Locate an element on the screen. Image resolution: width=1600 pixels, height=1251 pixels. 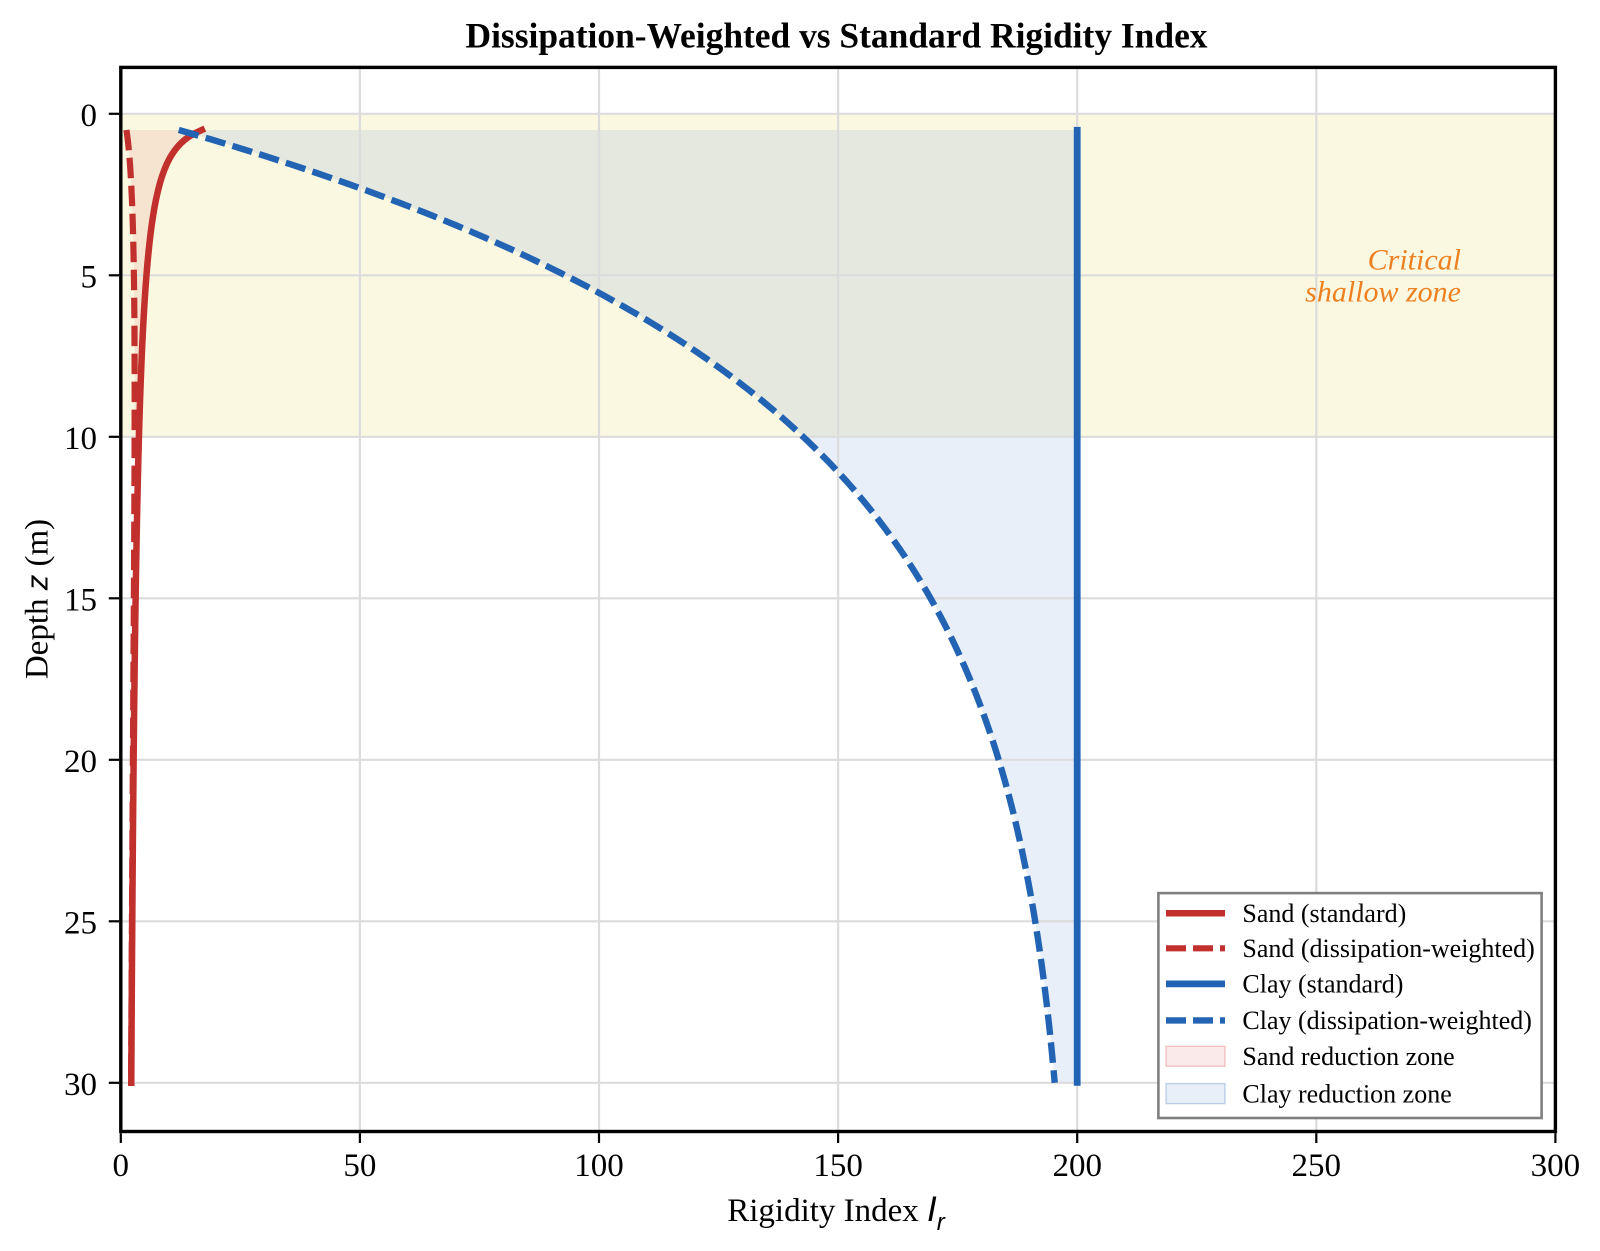
svg-text: Sand reduction zone is located at coordinates (1348, 1056).